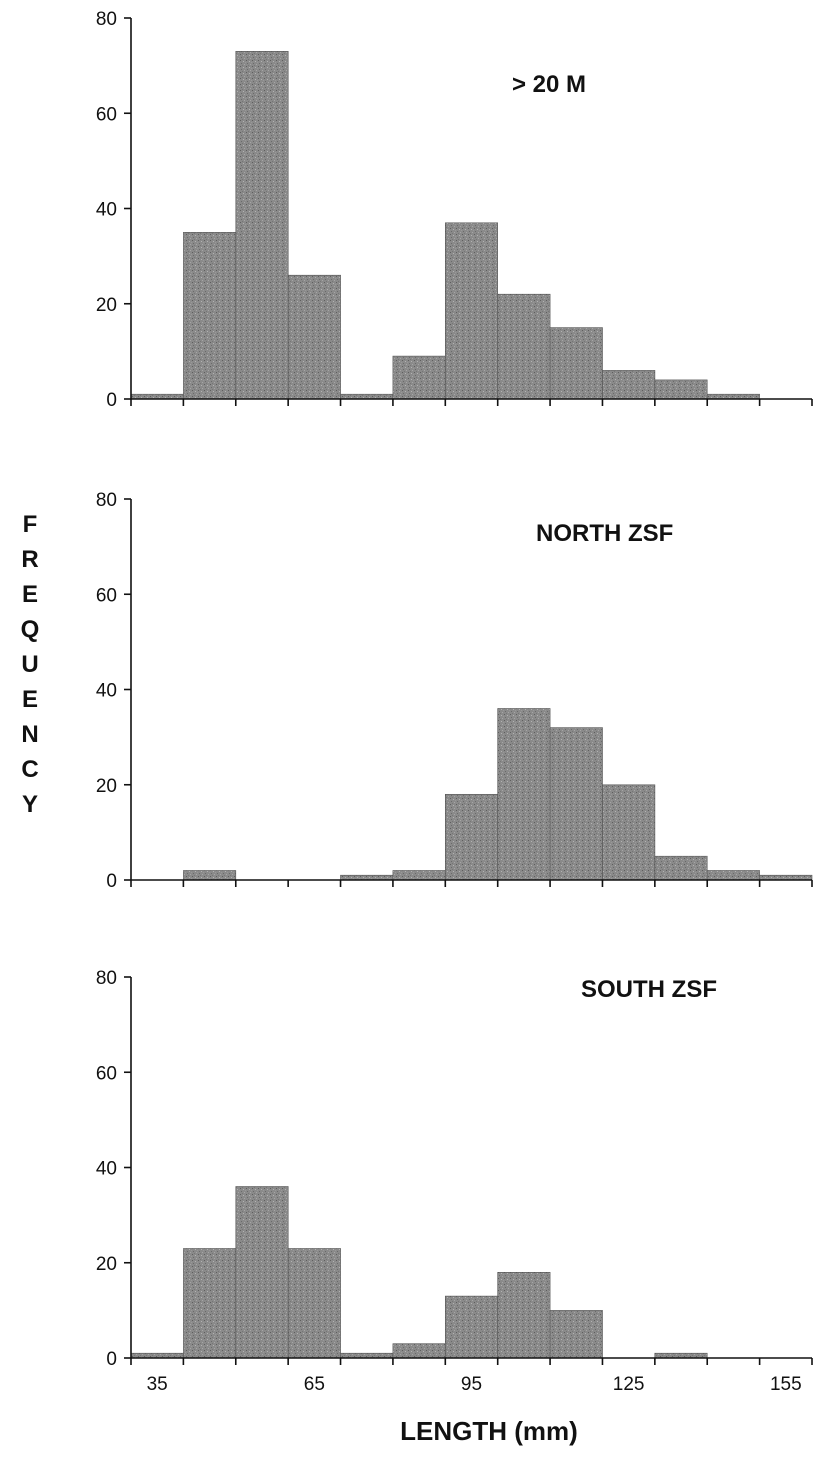 Image resolution: width=817 pixels, height=1479 pixels. Describe the element at coordinates (629, 1384) in the screenshot. I see `x-tick-label: 125` at that location.